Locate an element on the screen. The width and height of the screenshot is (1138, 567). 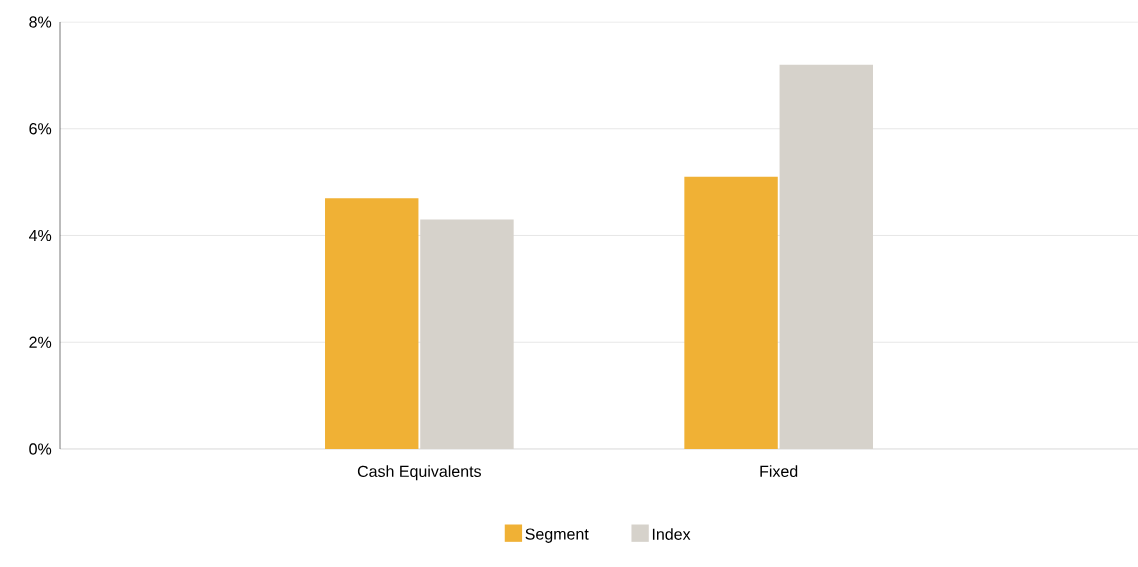
y-tick-label: 4% is located at coordinates (40, 235).